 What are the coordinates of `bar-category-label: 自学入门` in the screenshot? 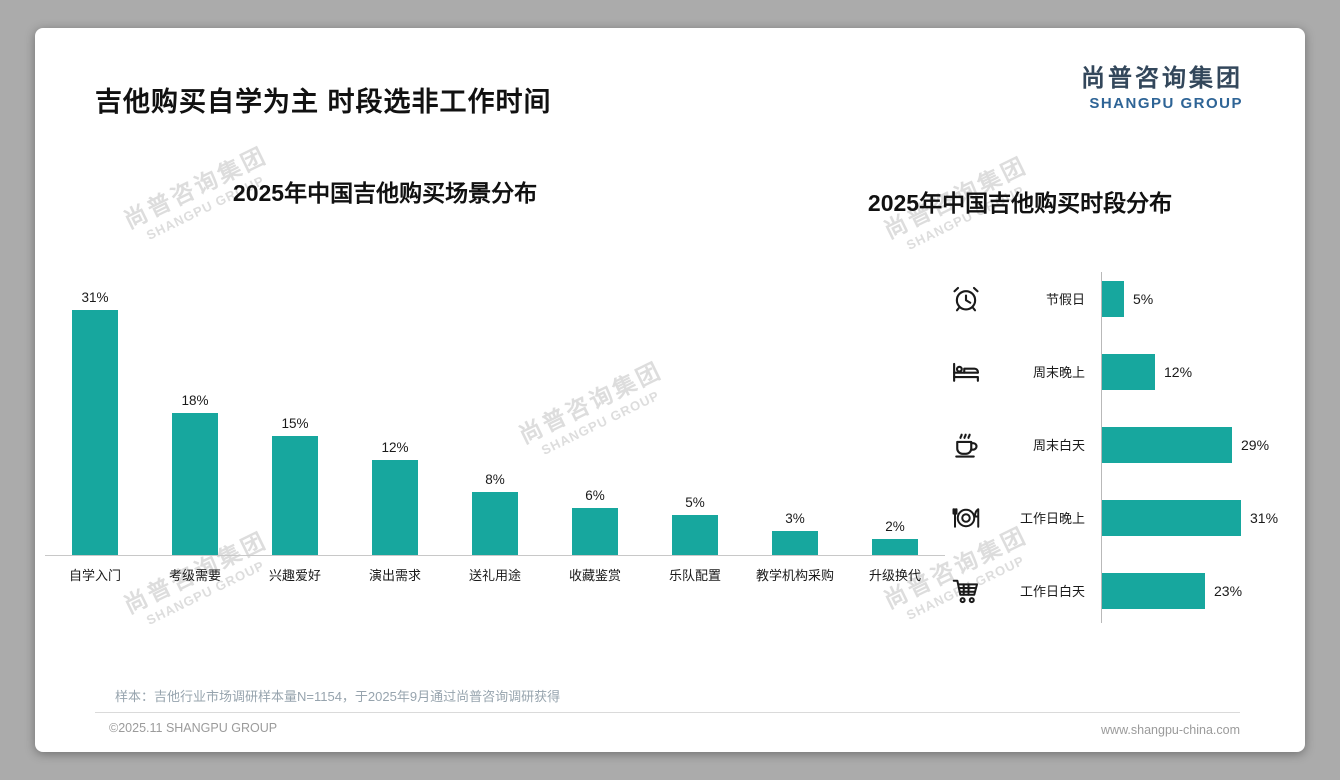 It's located at (94, 575).